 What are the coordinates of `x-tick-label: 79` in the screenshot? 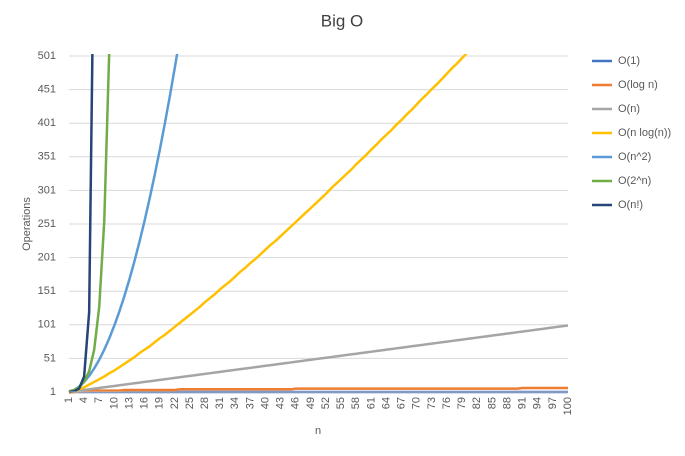 It's located at (462, 403).